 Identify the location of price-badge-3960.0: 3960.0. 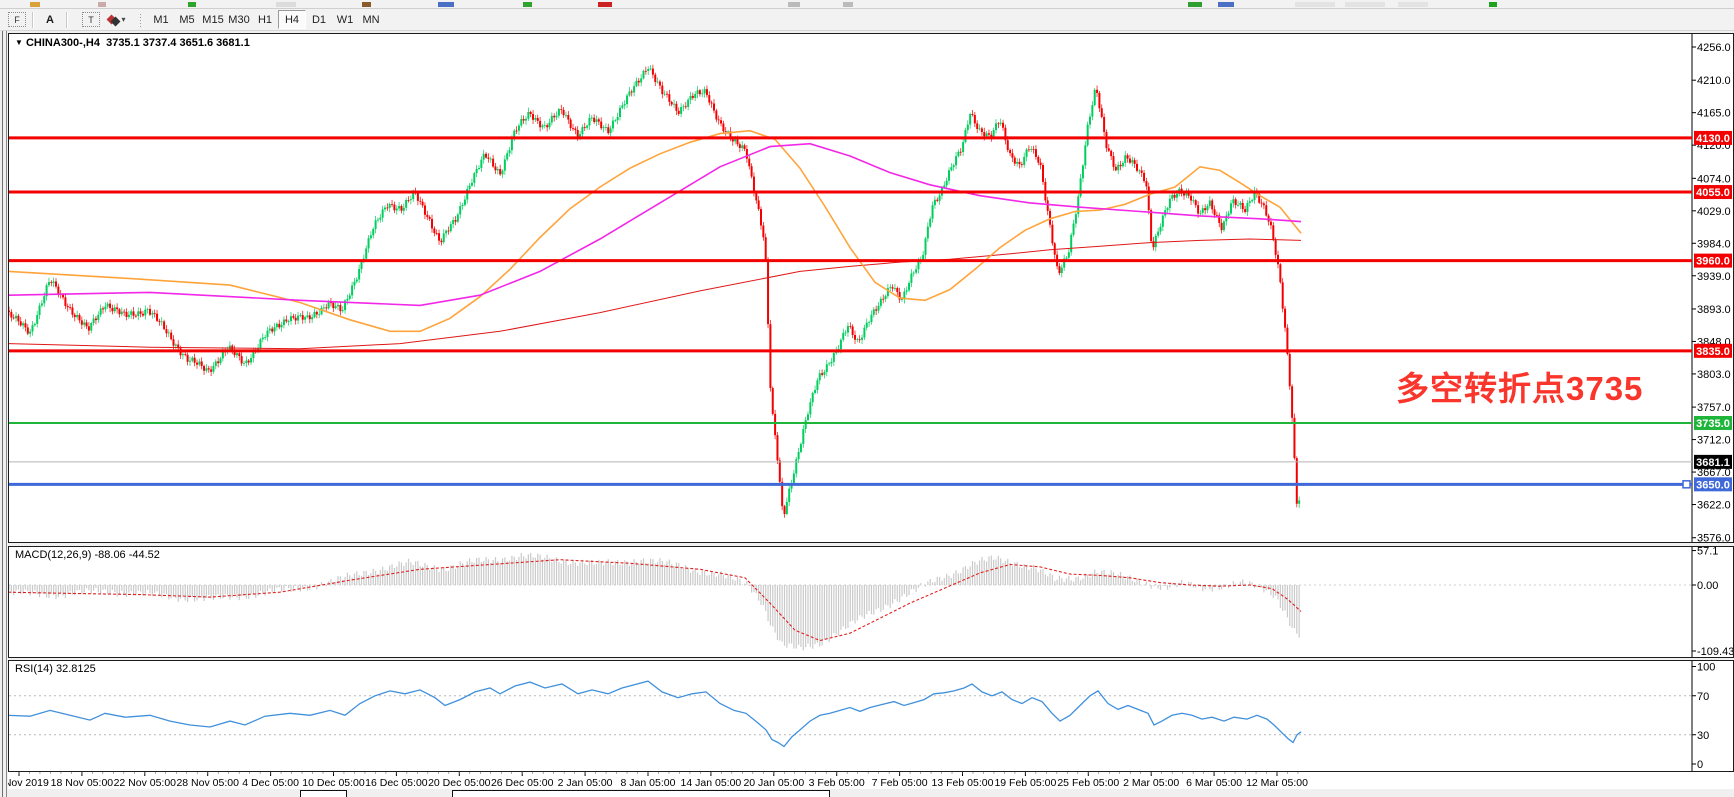
(1713, 260).